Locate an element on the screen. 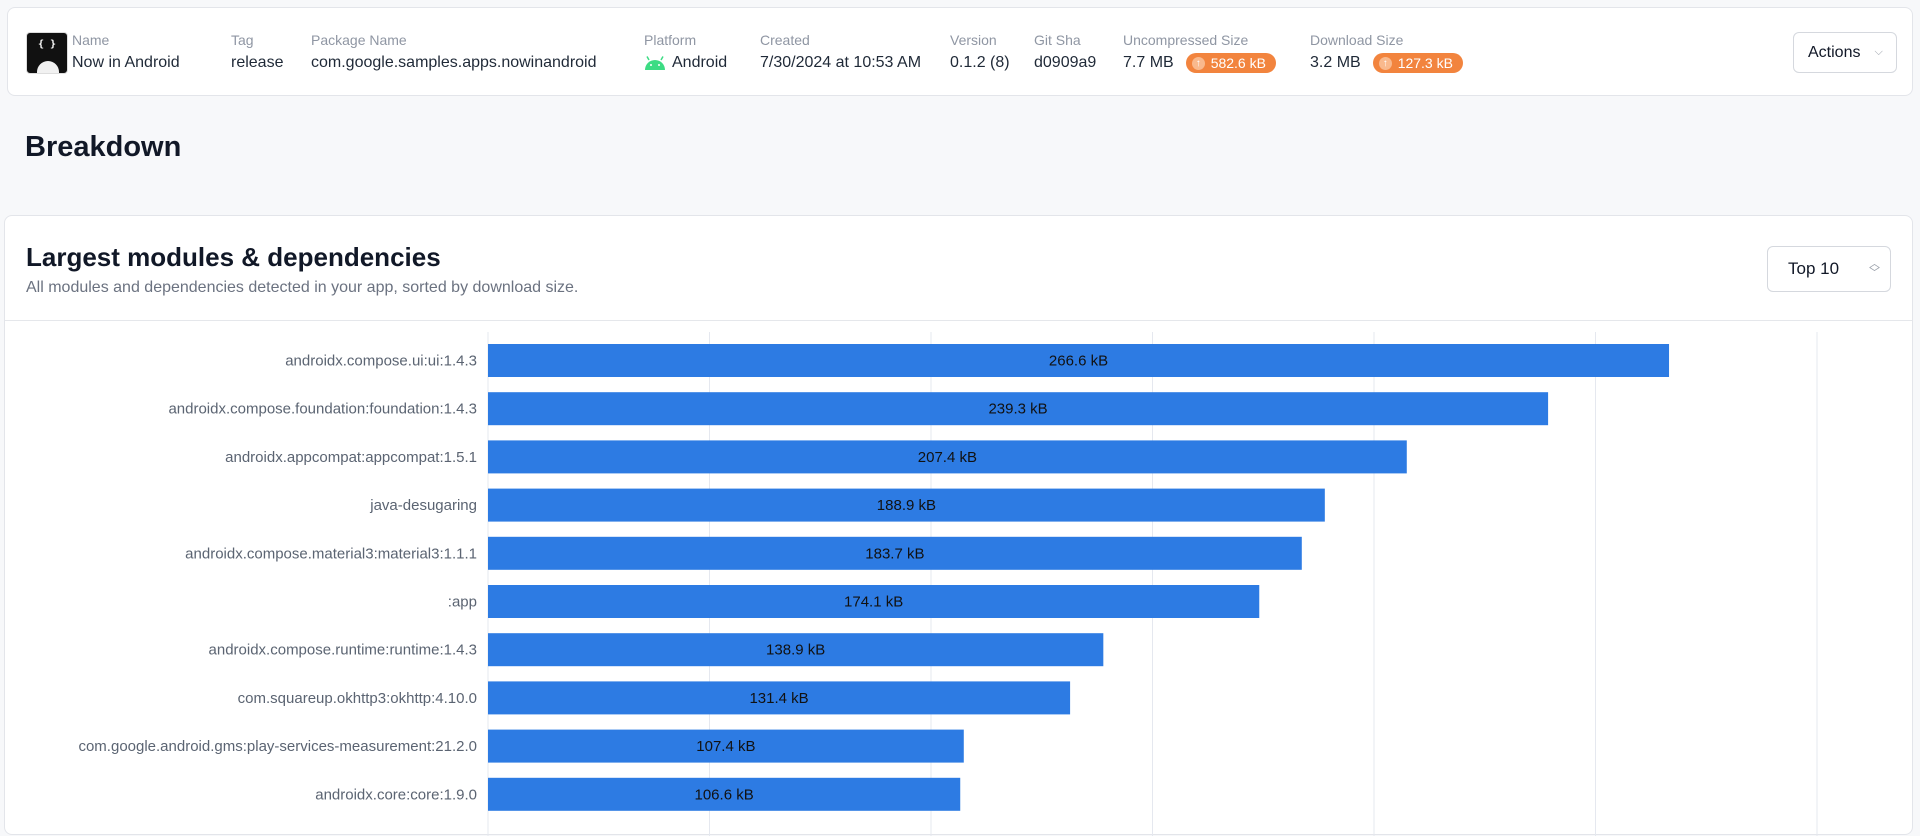 This screenshot has height=836, width=1920. category-label: androidx.appcompat:appcompat:1.5.1 is located at coordinates (351, 457).